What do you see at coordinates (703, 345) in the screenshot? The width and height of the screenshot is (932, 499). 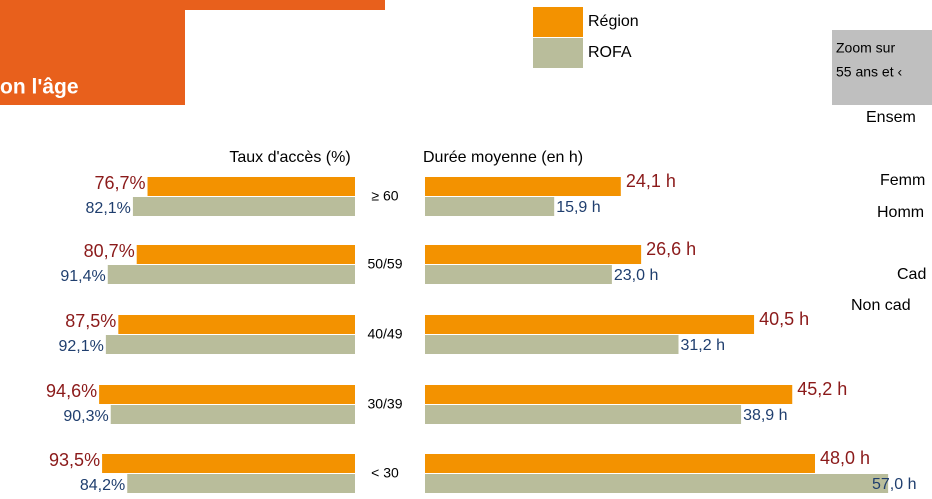 I see `value-label: 31,2 h` at bounding box center [703, 345].